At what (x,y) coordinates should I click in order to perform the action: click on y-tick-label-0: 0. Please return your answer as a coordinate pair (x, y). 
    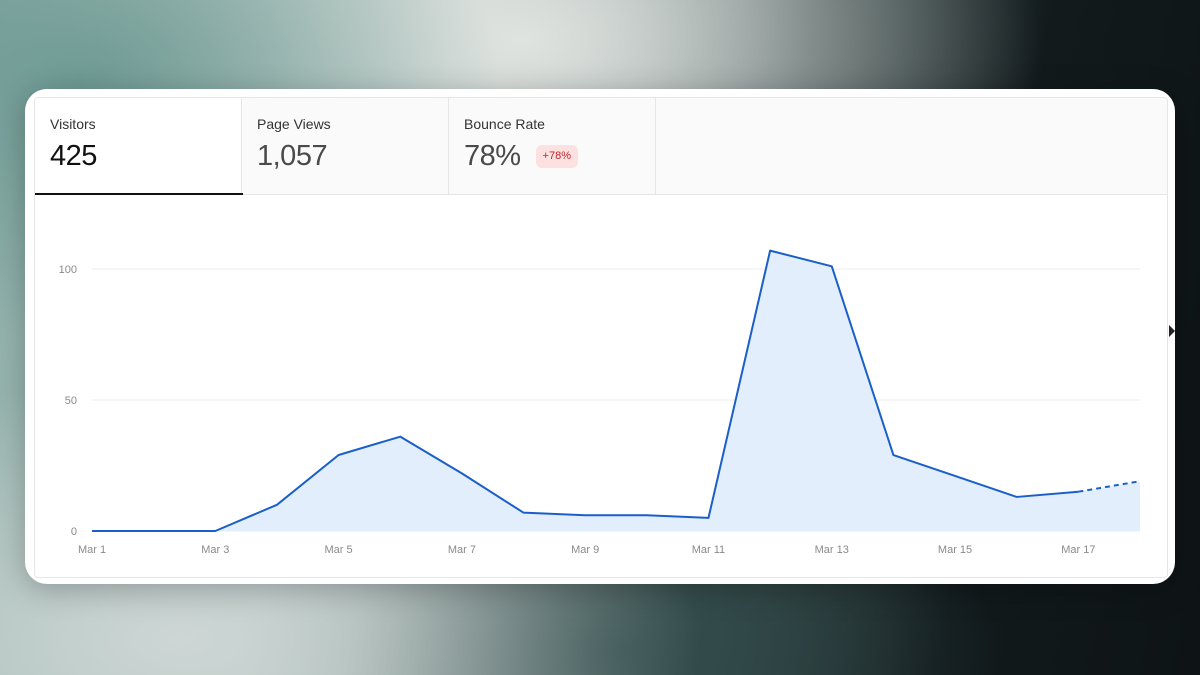
    Looking at the image, I should click on (74, 532).